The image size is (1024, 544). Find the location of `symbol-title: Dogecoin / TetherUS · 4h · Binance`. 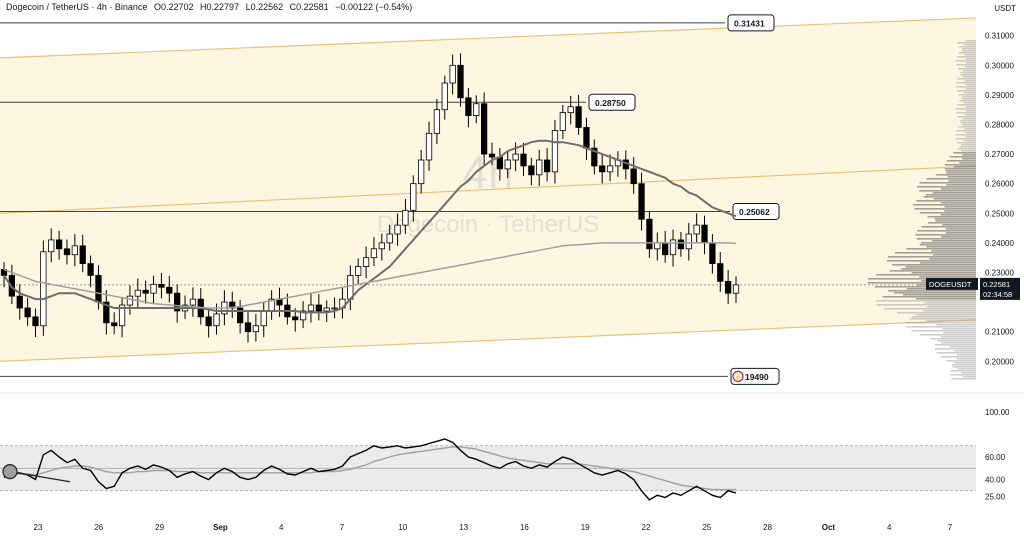

symbol-title: Dogecoin / TetherUS · 4h · Binance is located at coordinates (77, 7).